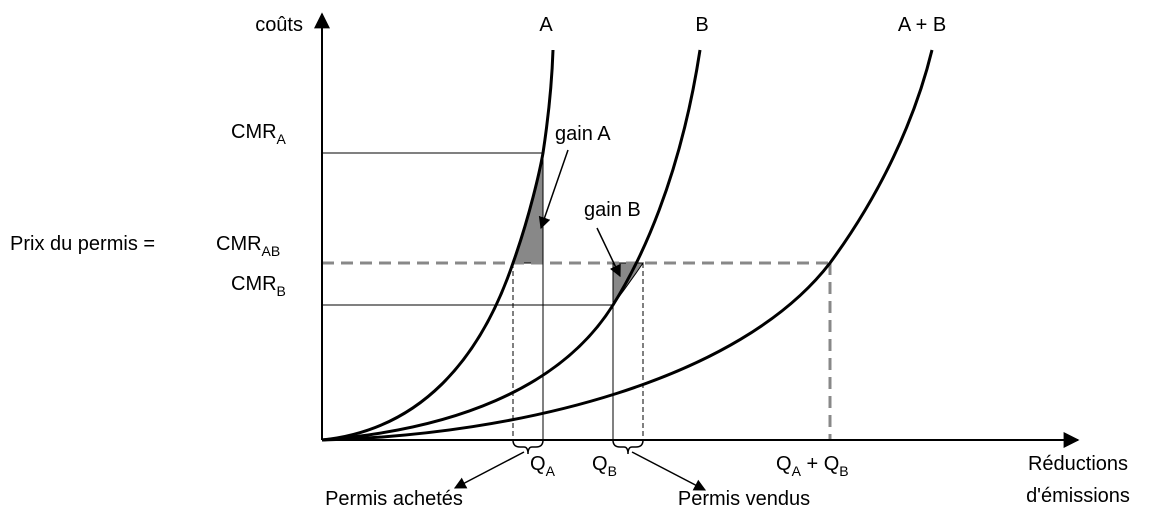  What do you see at coordinates (1078, 464) in the screenshot?
I see `x-axis-label-1: Réductions` at bounding box center [1078, 464].